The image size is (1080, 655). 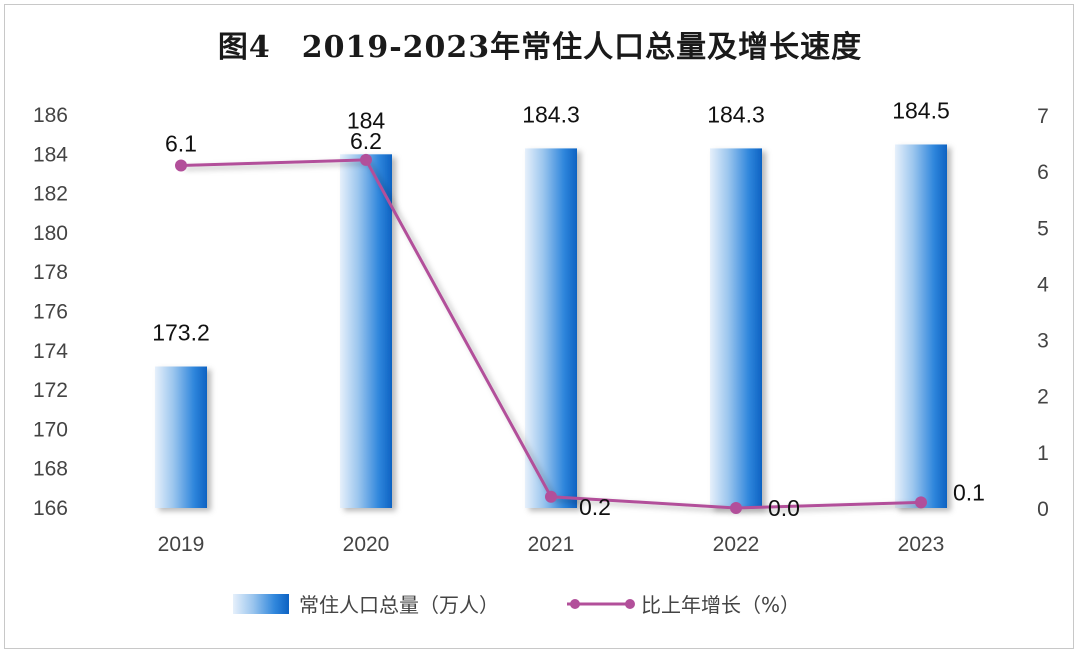 I want to click on left-tick-label: 182, so click(x=50, y=194).